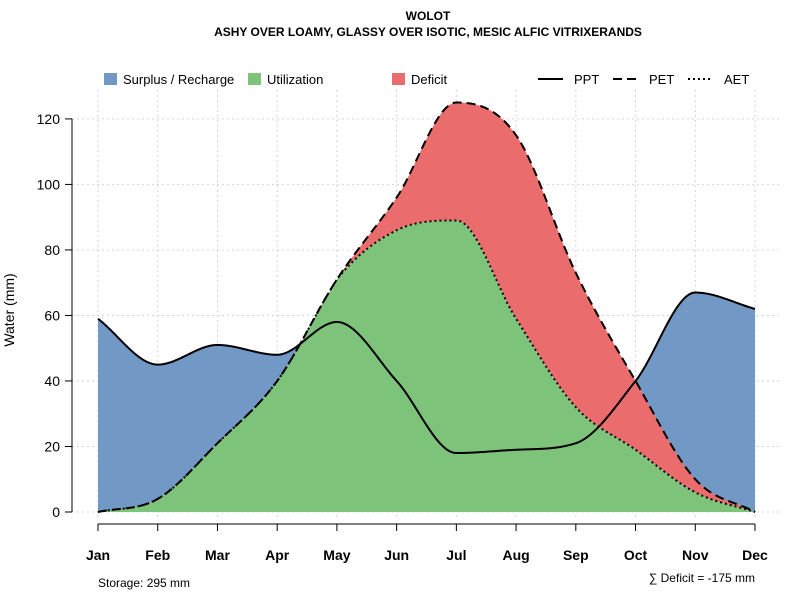  I want to click on y-tick-label: 0, so click(56, 512).